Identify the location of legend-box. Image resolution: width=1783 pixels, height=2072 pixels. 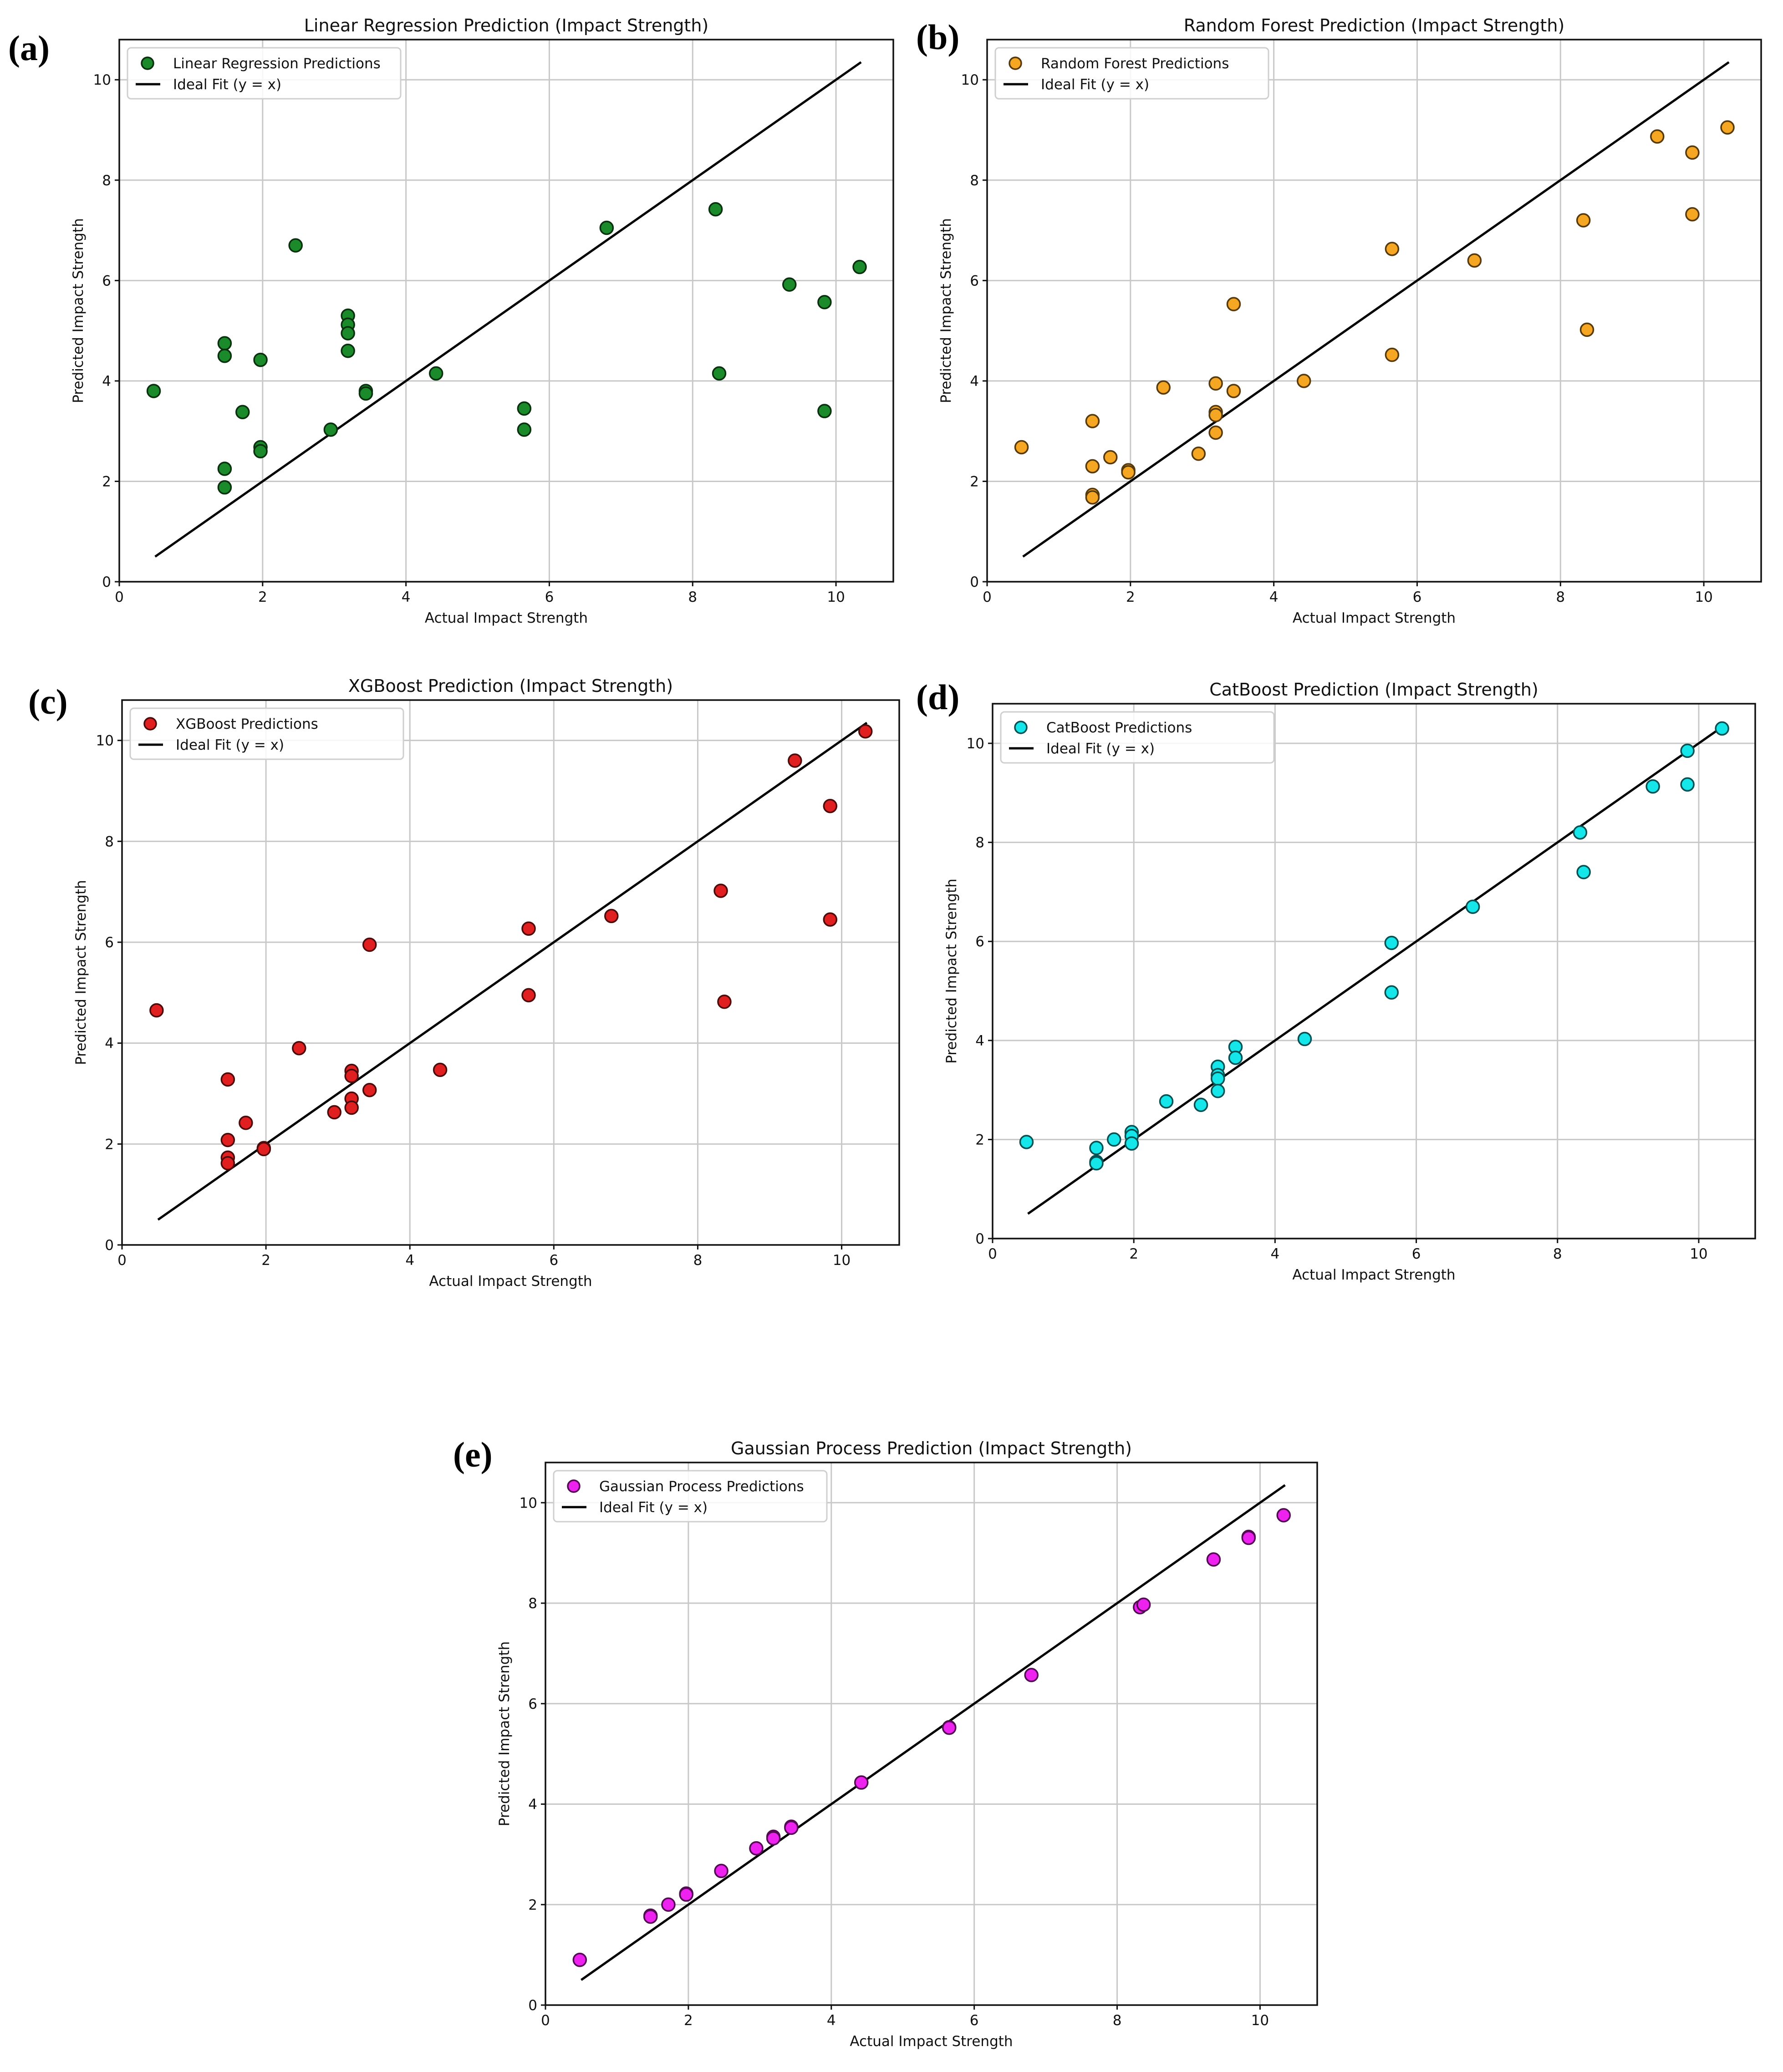
(690, 1496).